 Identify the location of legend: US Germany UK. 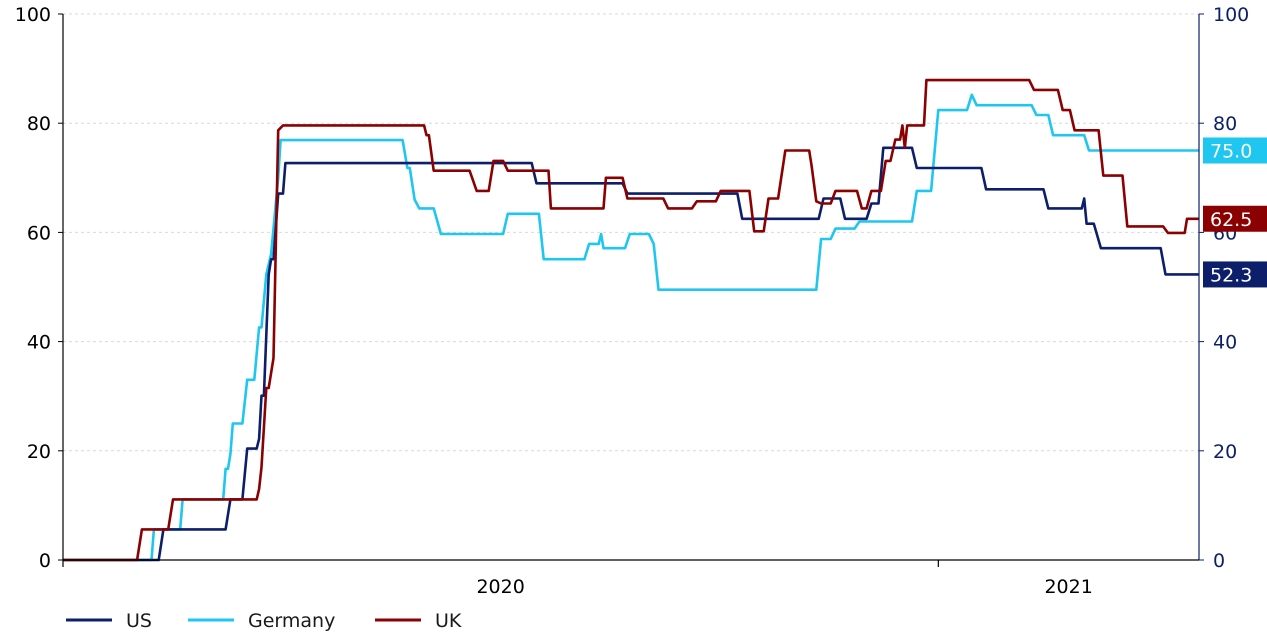
(264, 621).